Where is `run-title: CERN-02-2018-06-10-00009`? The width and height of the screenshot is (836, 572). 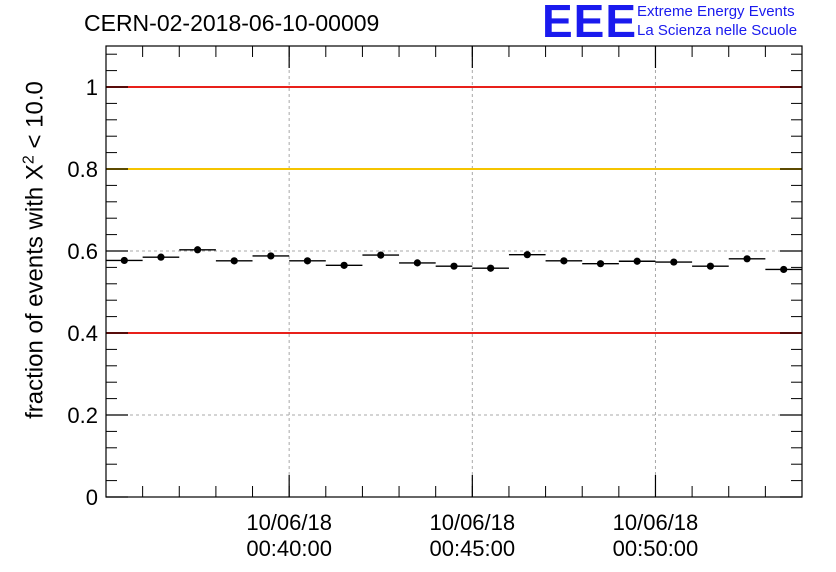 run-title: CERN-02-2018-06-10-00009 is located at coordinates (232, 23).